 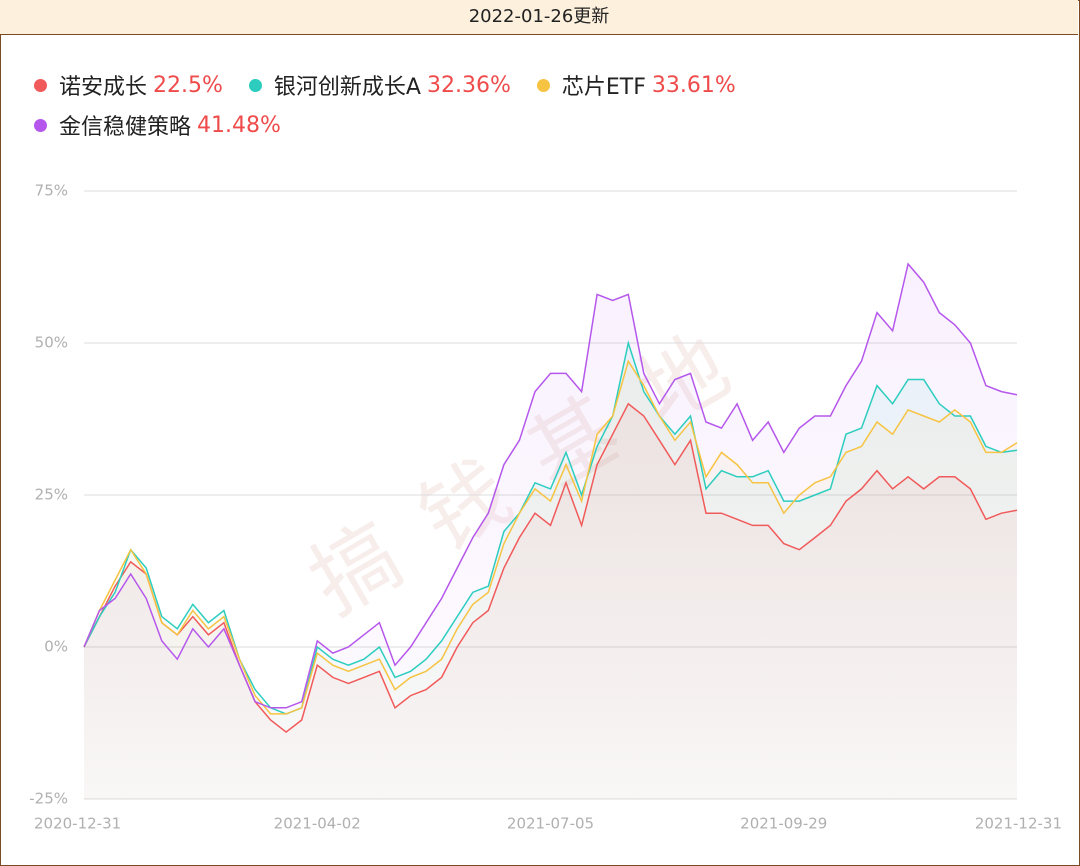 What do you see at coordinates (51, 495) in the screenshot?
I see `y-tick-label: 25%` at bounding box center [51, 495].